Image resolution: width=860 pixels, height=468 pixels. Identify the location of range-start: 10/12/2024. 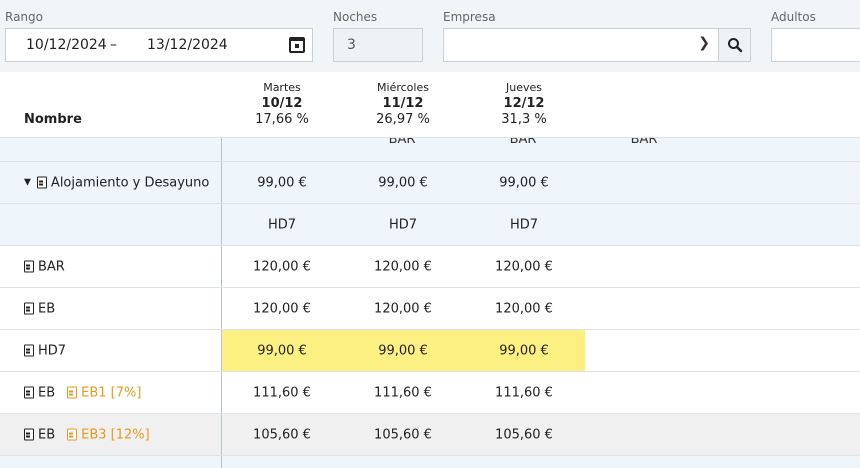
(66, 45).